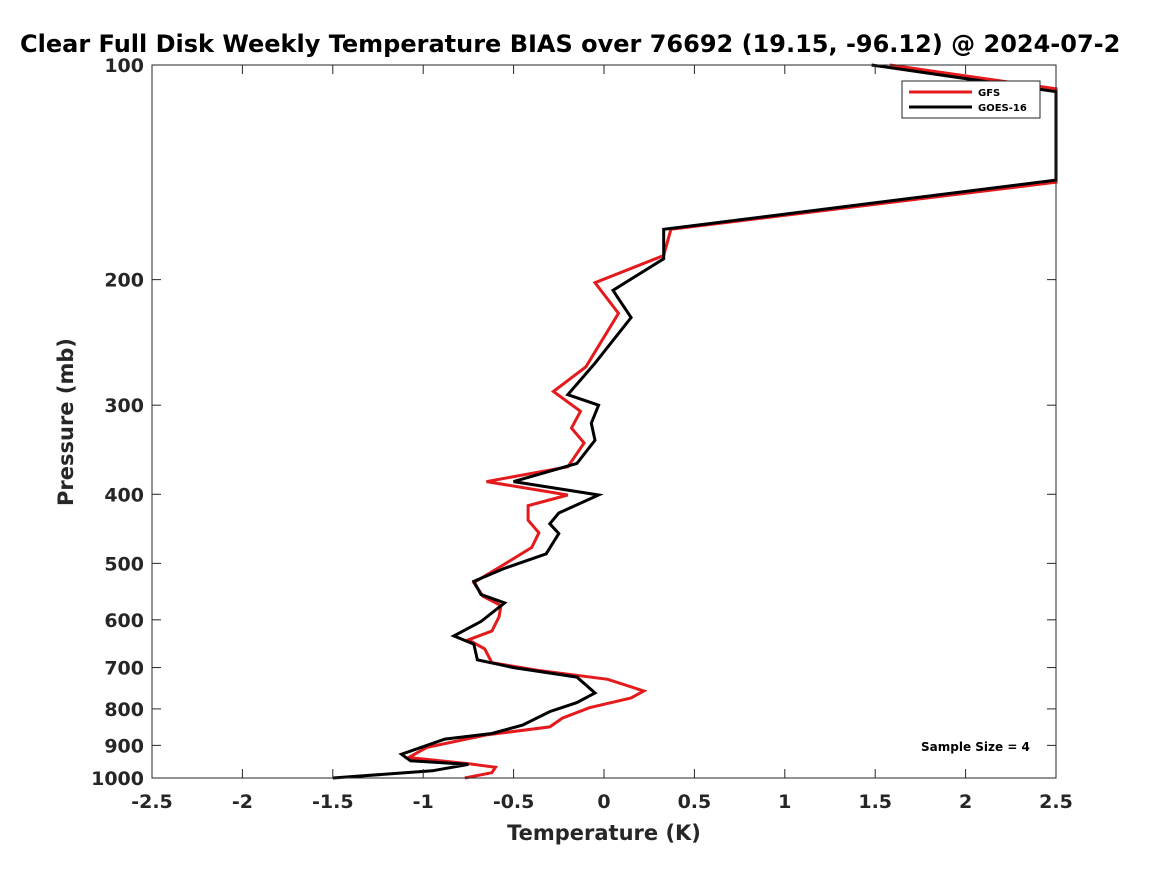 The image size is (1167, 875). I want to click on y-tick-label: 700, so click(124, 669).